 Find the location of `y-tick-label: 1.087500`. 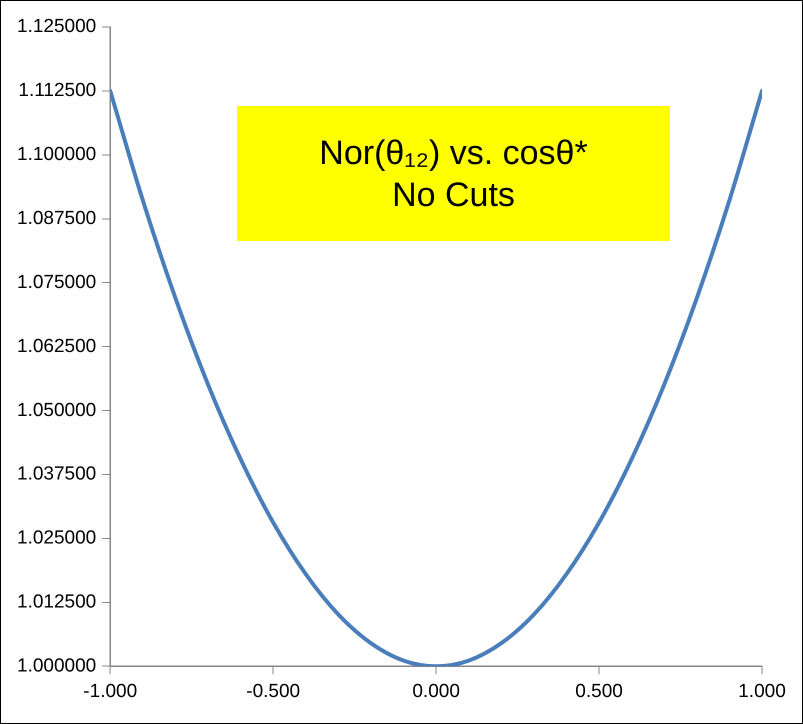

y-tick-label: 1.087500 is located at coordinates (56, 218).